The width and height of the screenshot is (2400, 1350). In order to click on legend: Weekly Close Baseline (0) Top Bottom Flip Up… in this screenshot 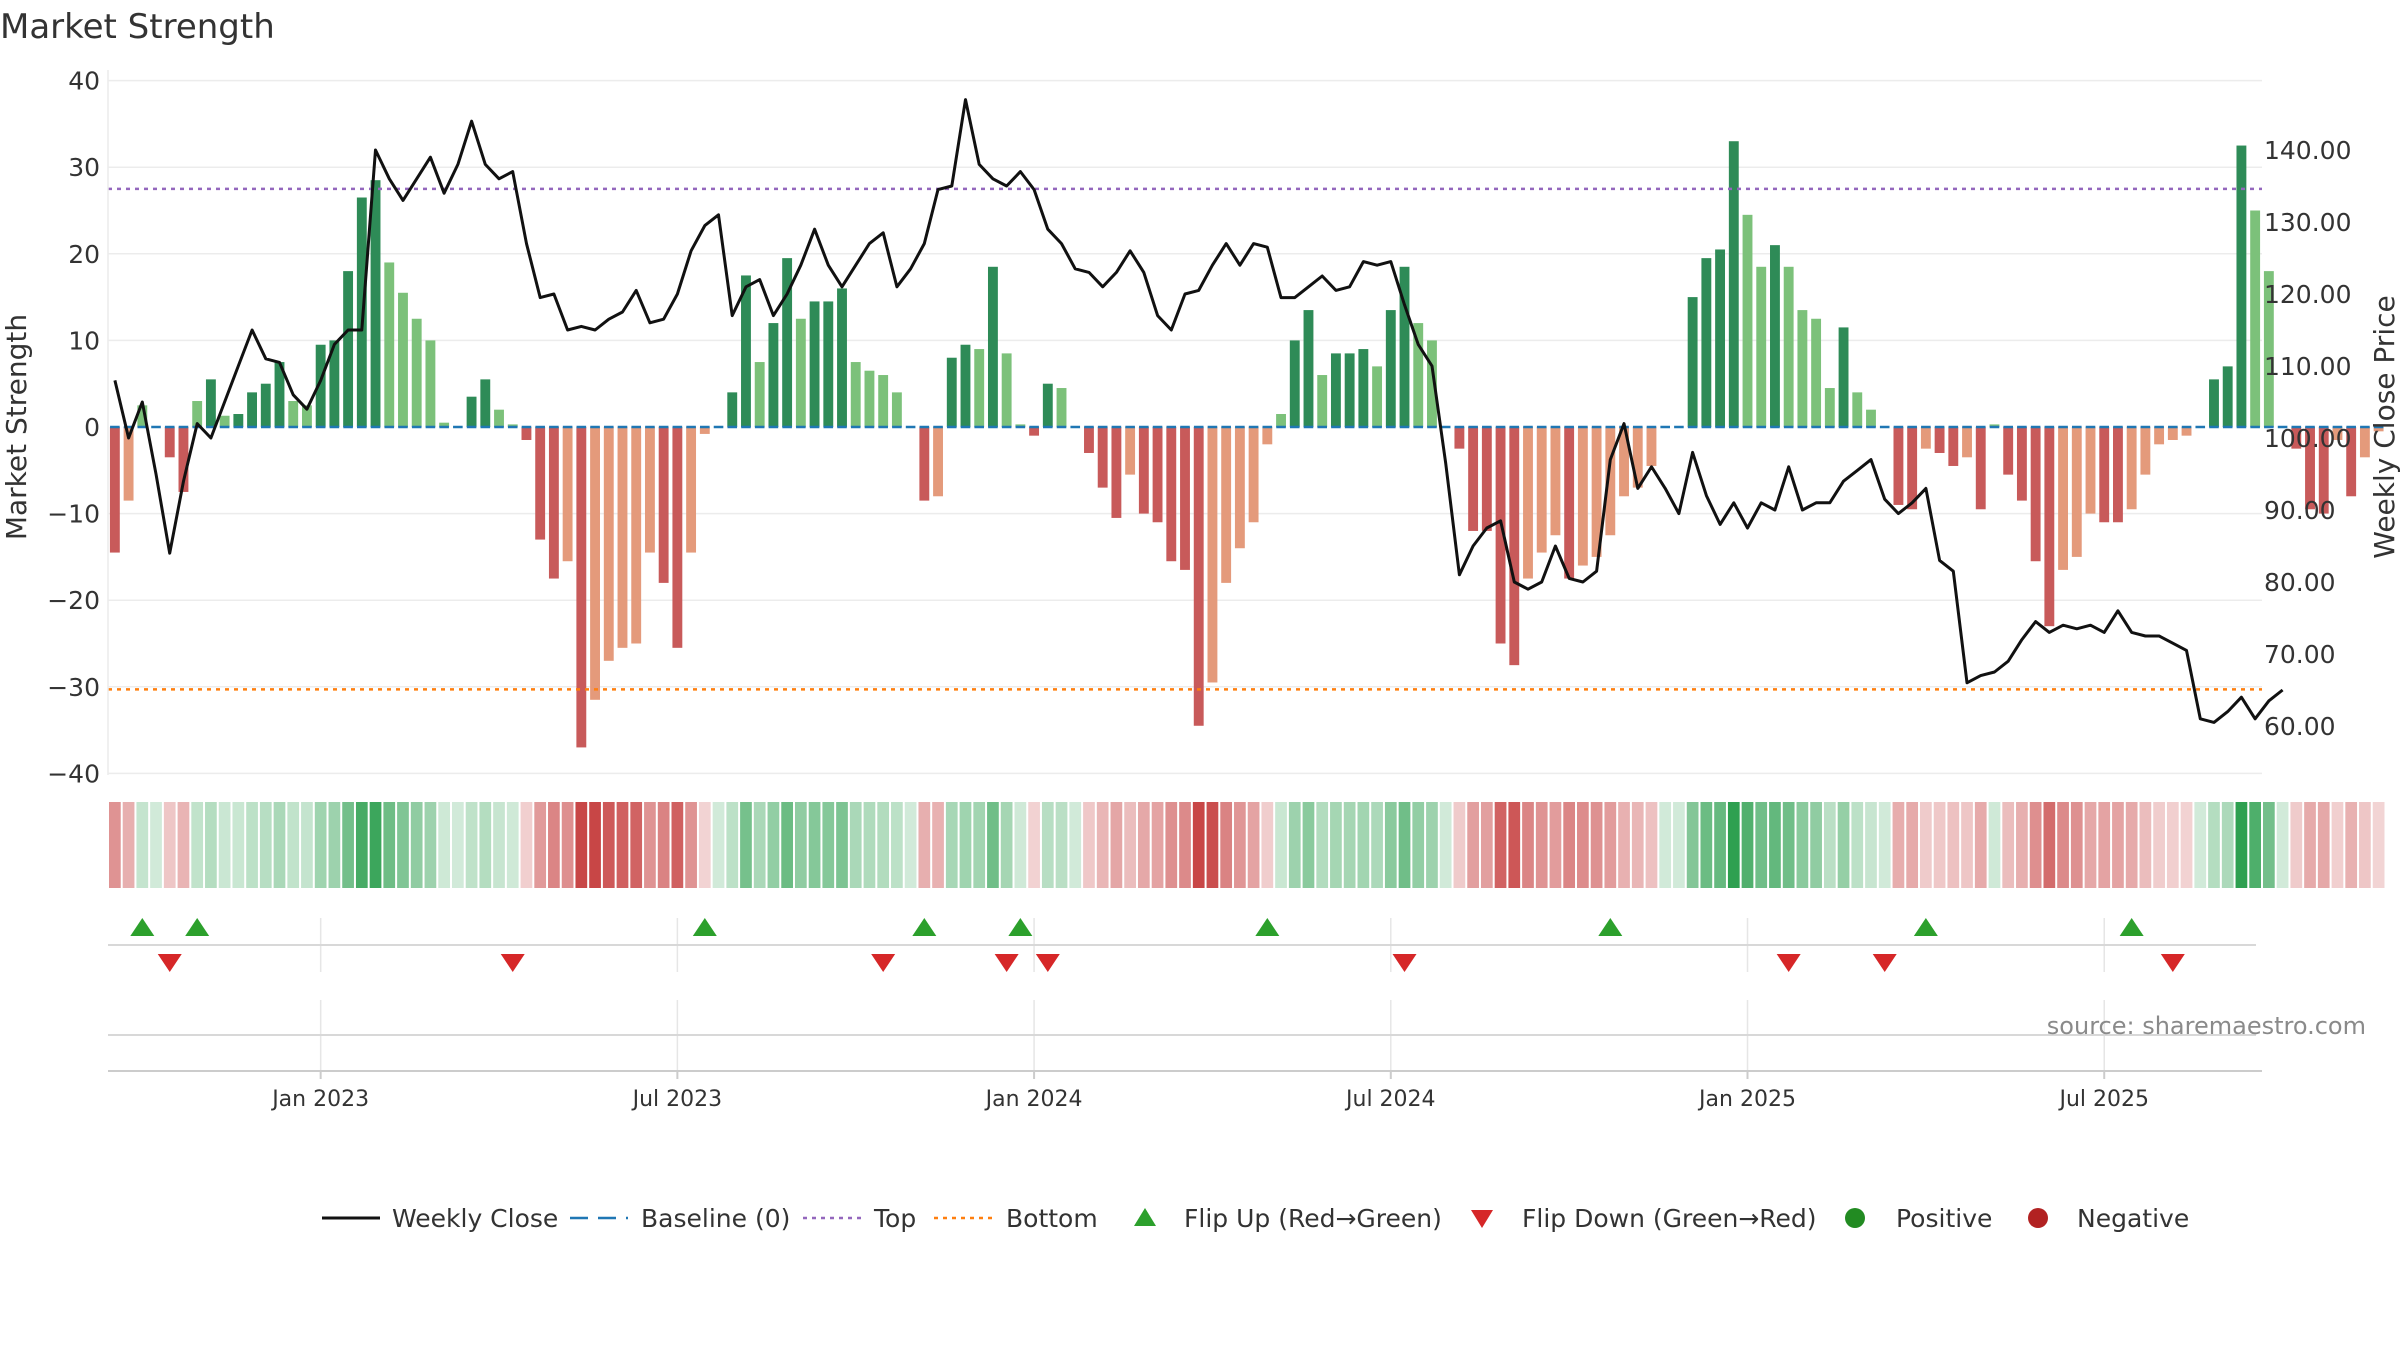, I will do `click(1255, 1218)`.